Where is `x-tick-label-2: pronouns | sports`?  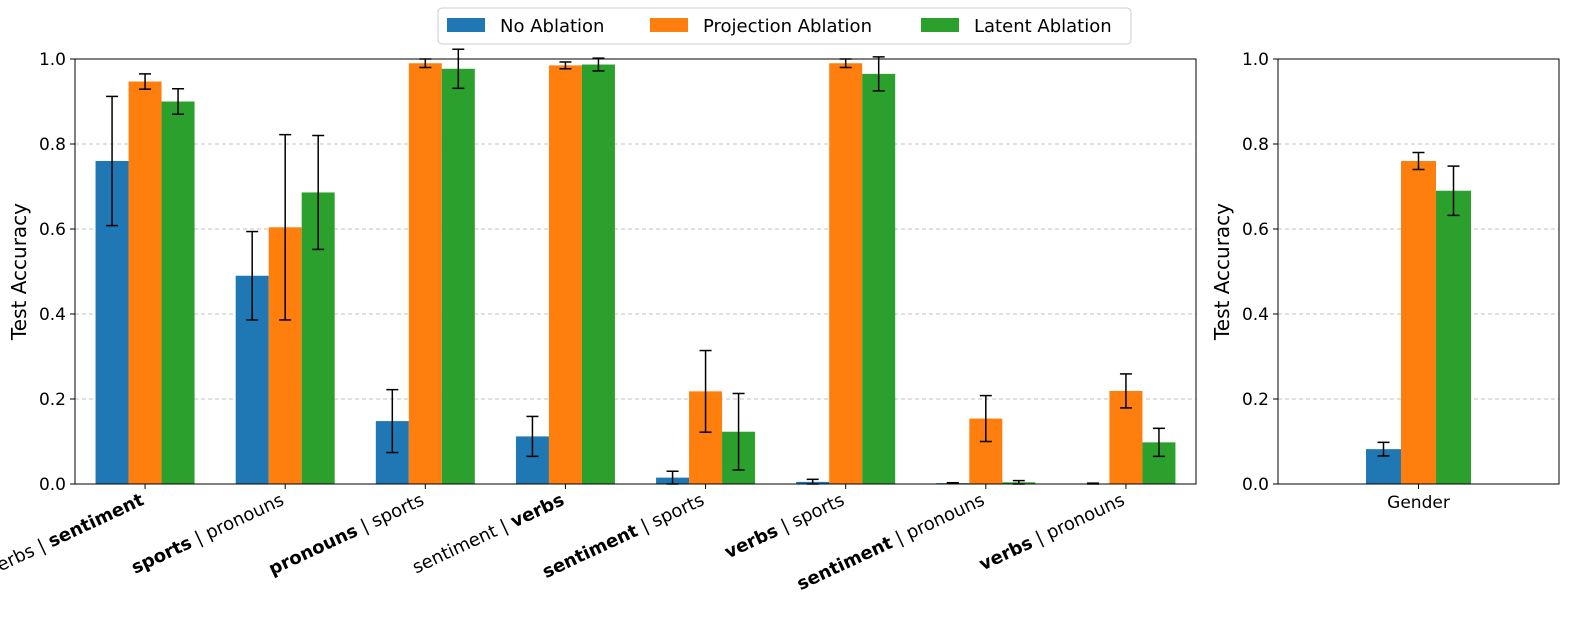
x-tick-label-2: pronouns | sports is located at coordinates (347, 534).